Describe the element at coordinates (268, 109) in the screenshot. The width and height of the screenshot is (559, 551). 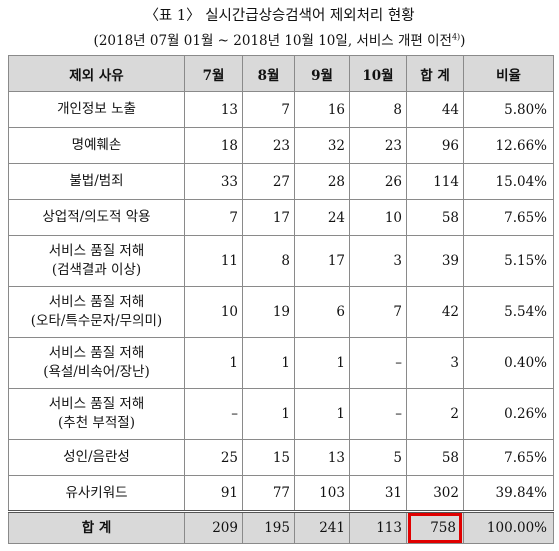
I see `aug-cell: 7` at that location.